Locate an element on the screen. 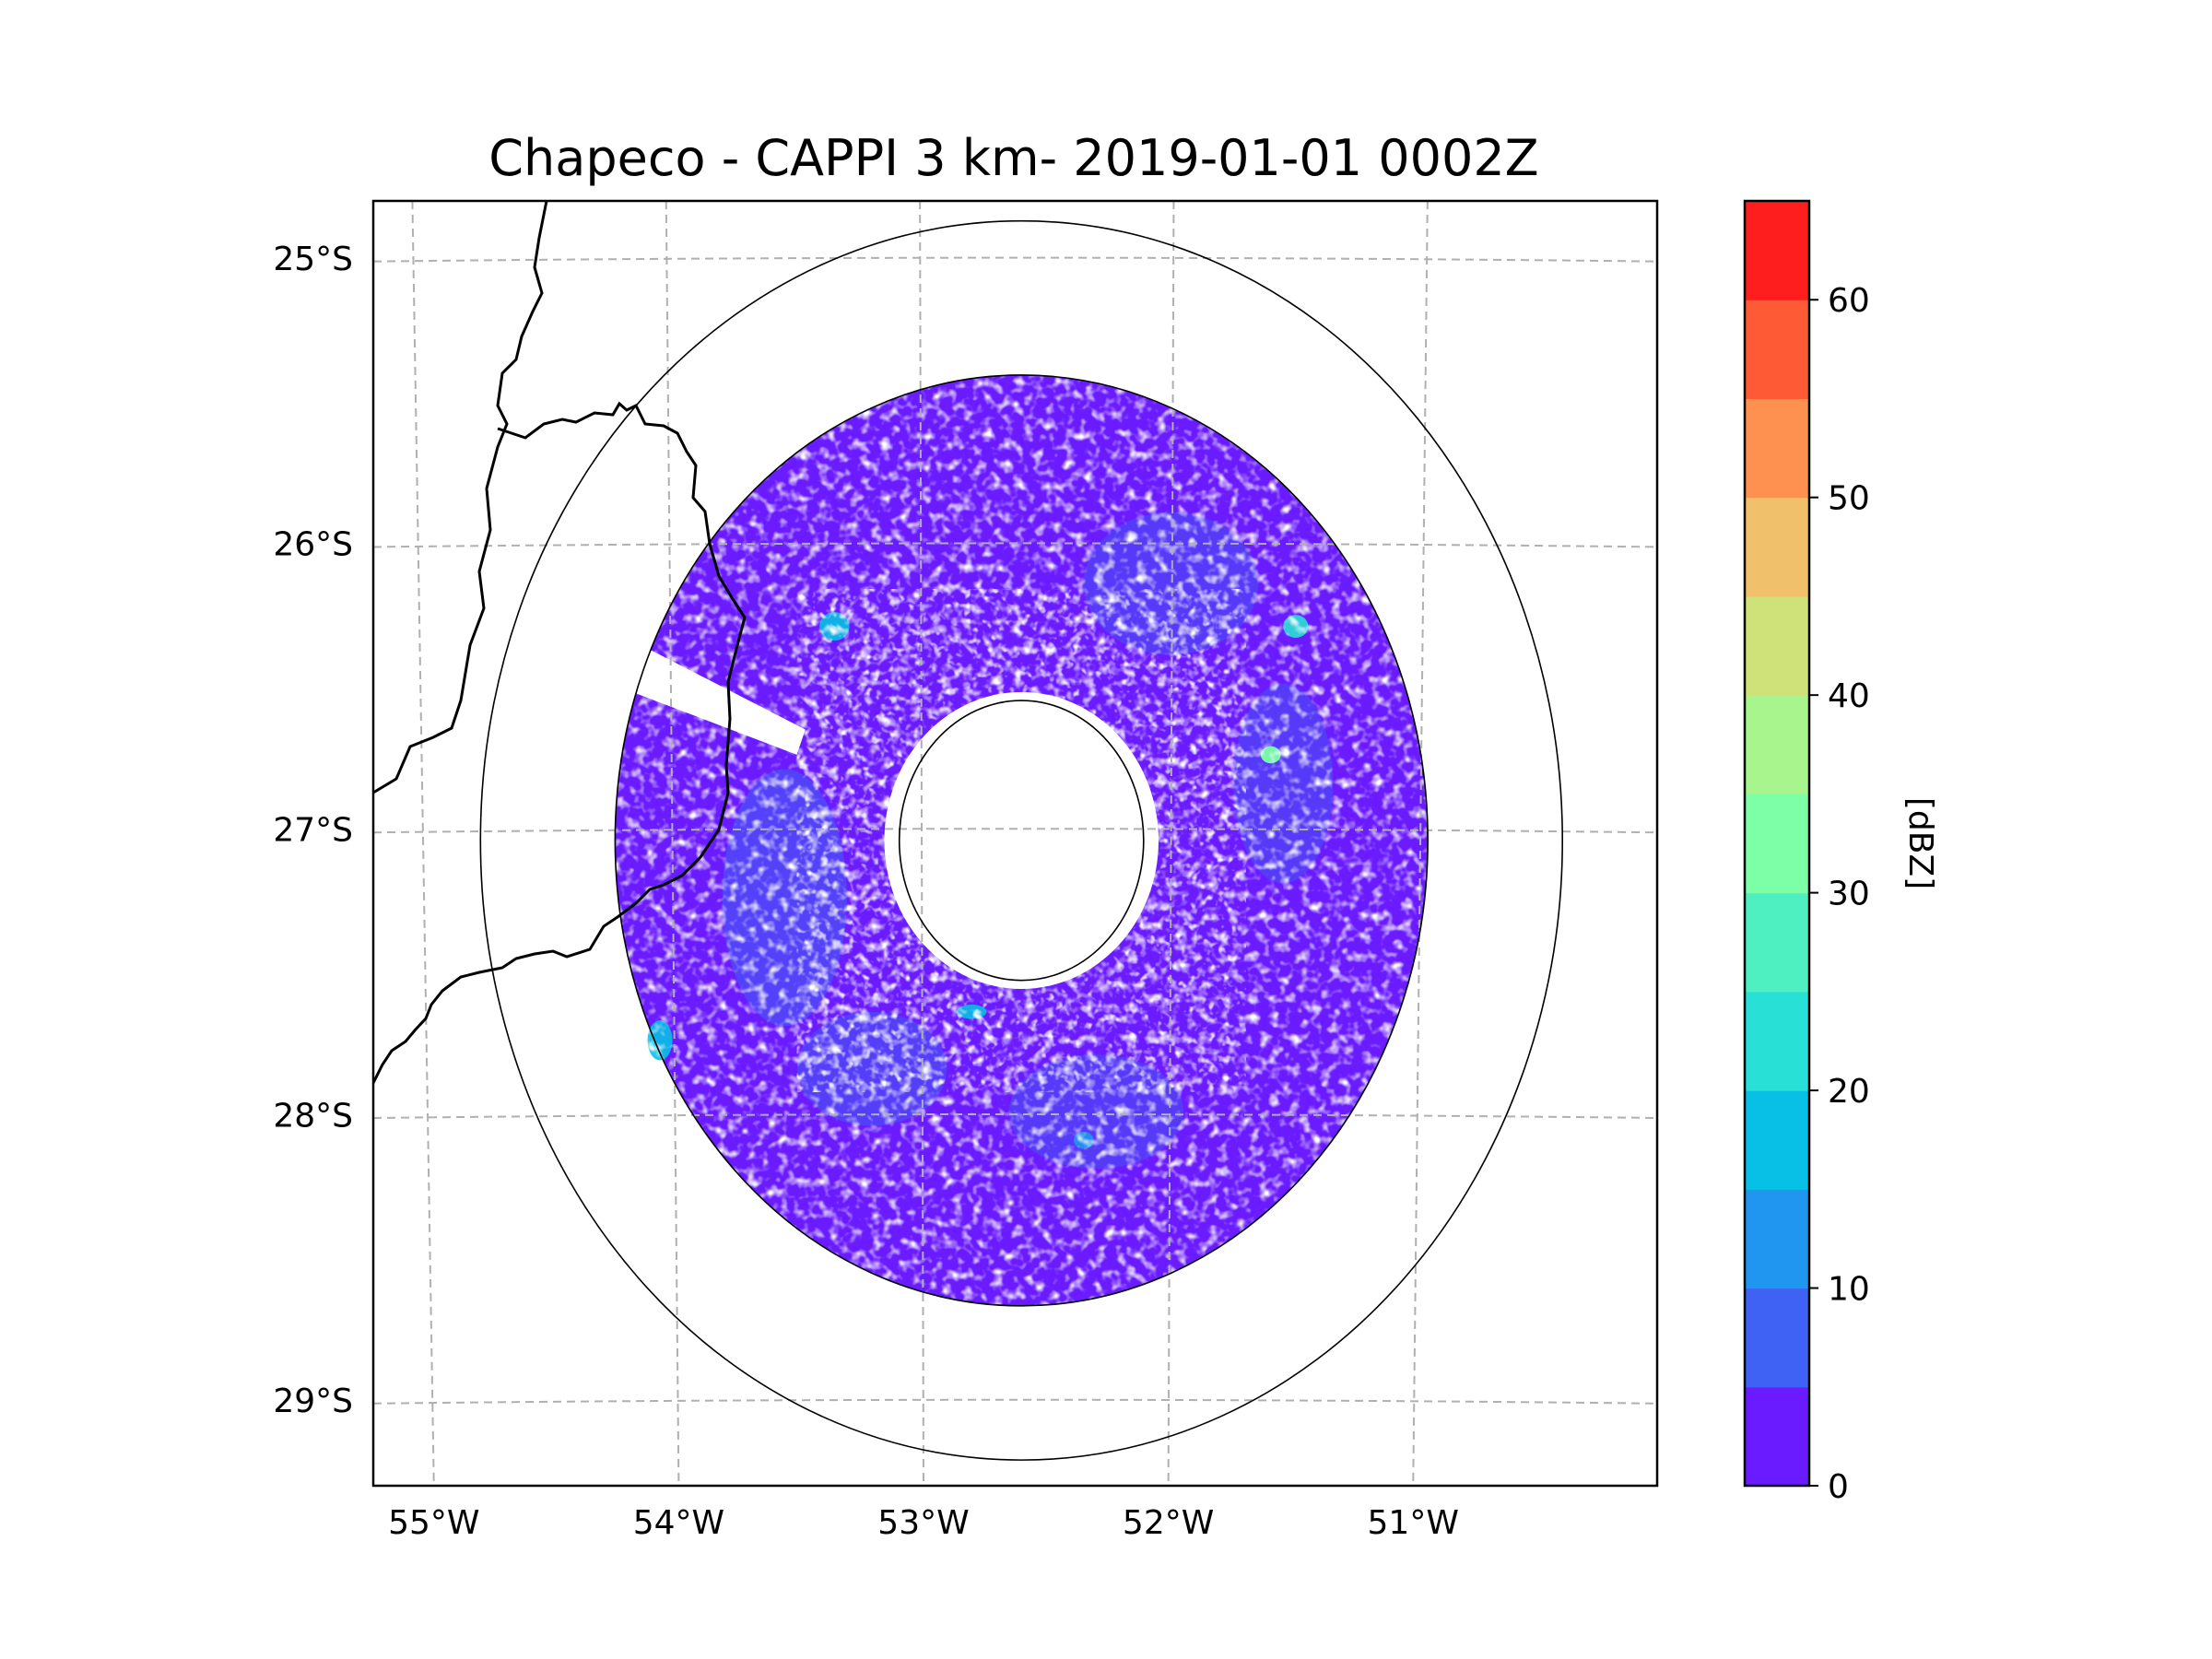  lat-tick-label: 26°S is located at coordinates (313, 545).